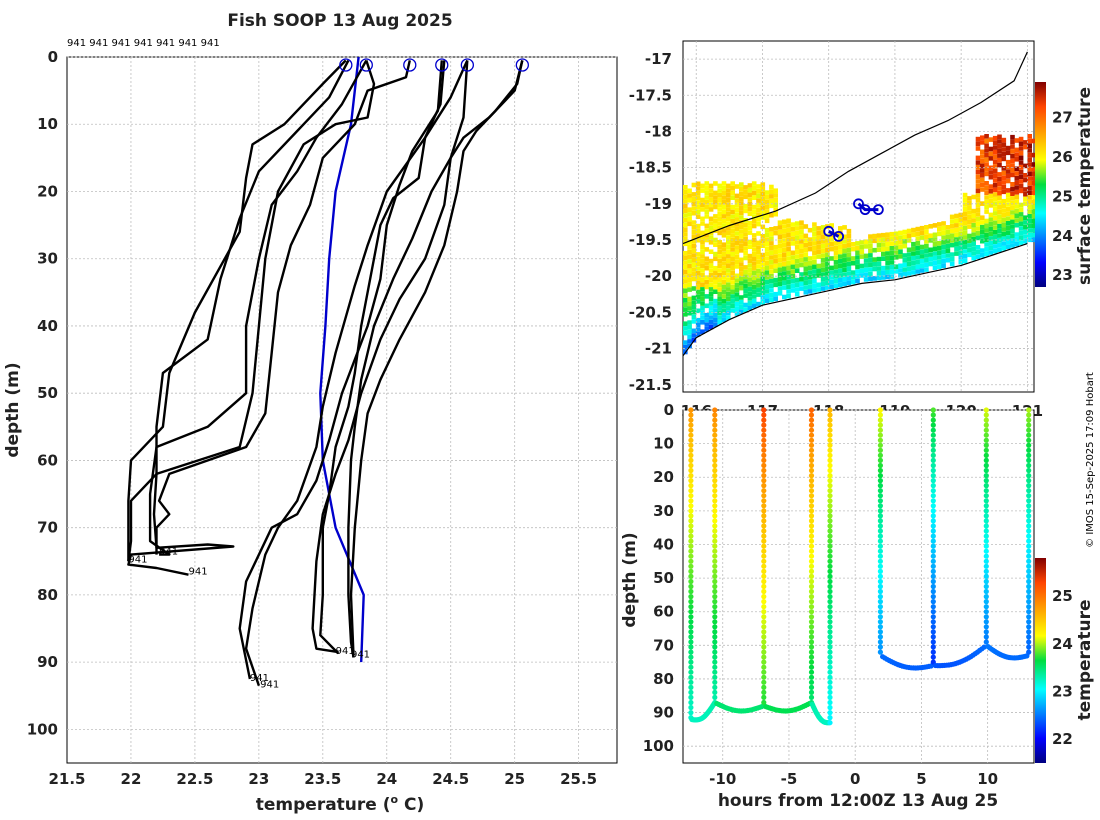 Image resolution: width=1100 pixels, height=820 pixels. Describe the element at coordinates (47, 124) in the screenshot. I see `y-tick-label: 10` at that location.